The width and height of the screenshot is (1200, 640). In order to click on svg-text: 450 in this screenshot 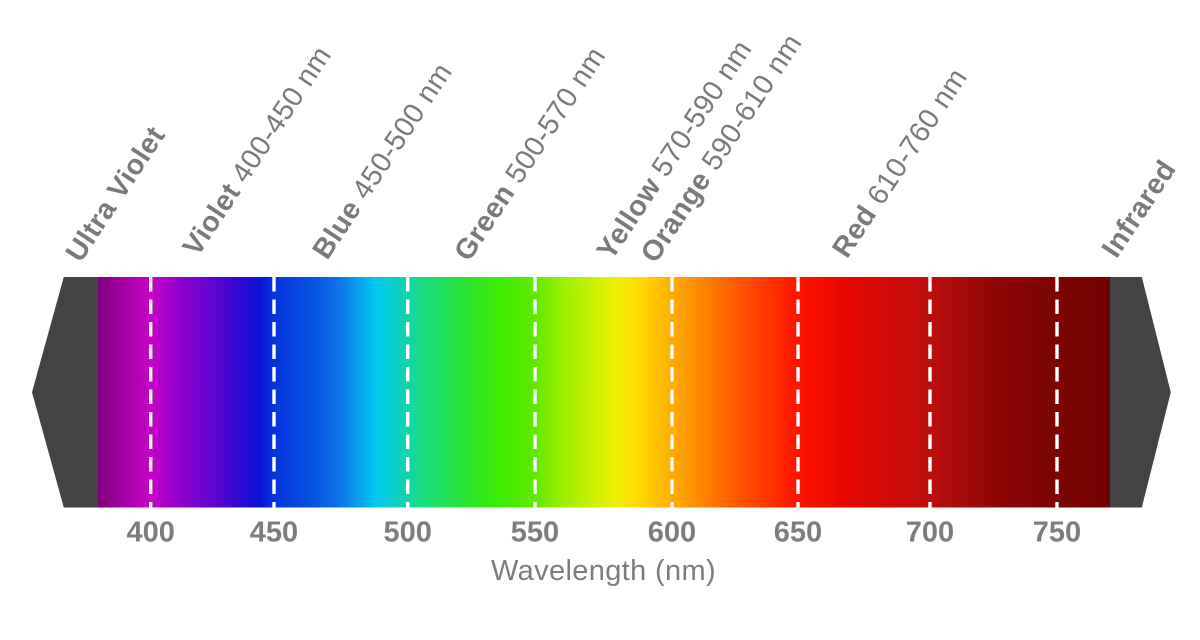, I will do `click(274, 533)`.